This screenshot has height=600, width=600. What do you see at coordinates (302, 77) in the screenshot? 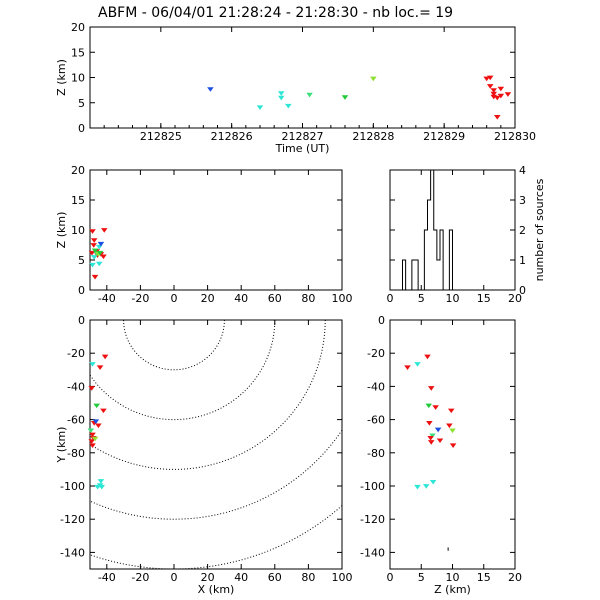
I see `plot-frame` at bounding box center [302, 77].